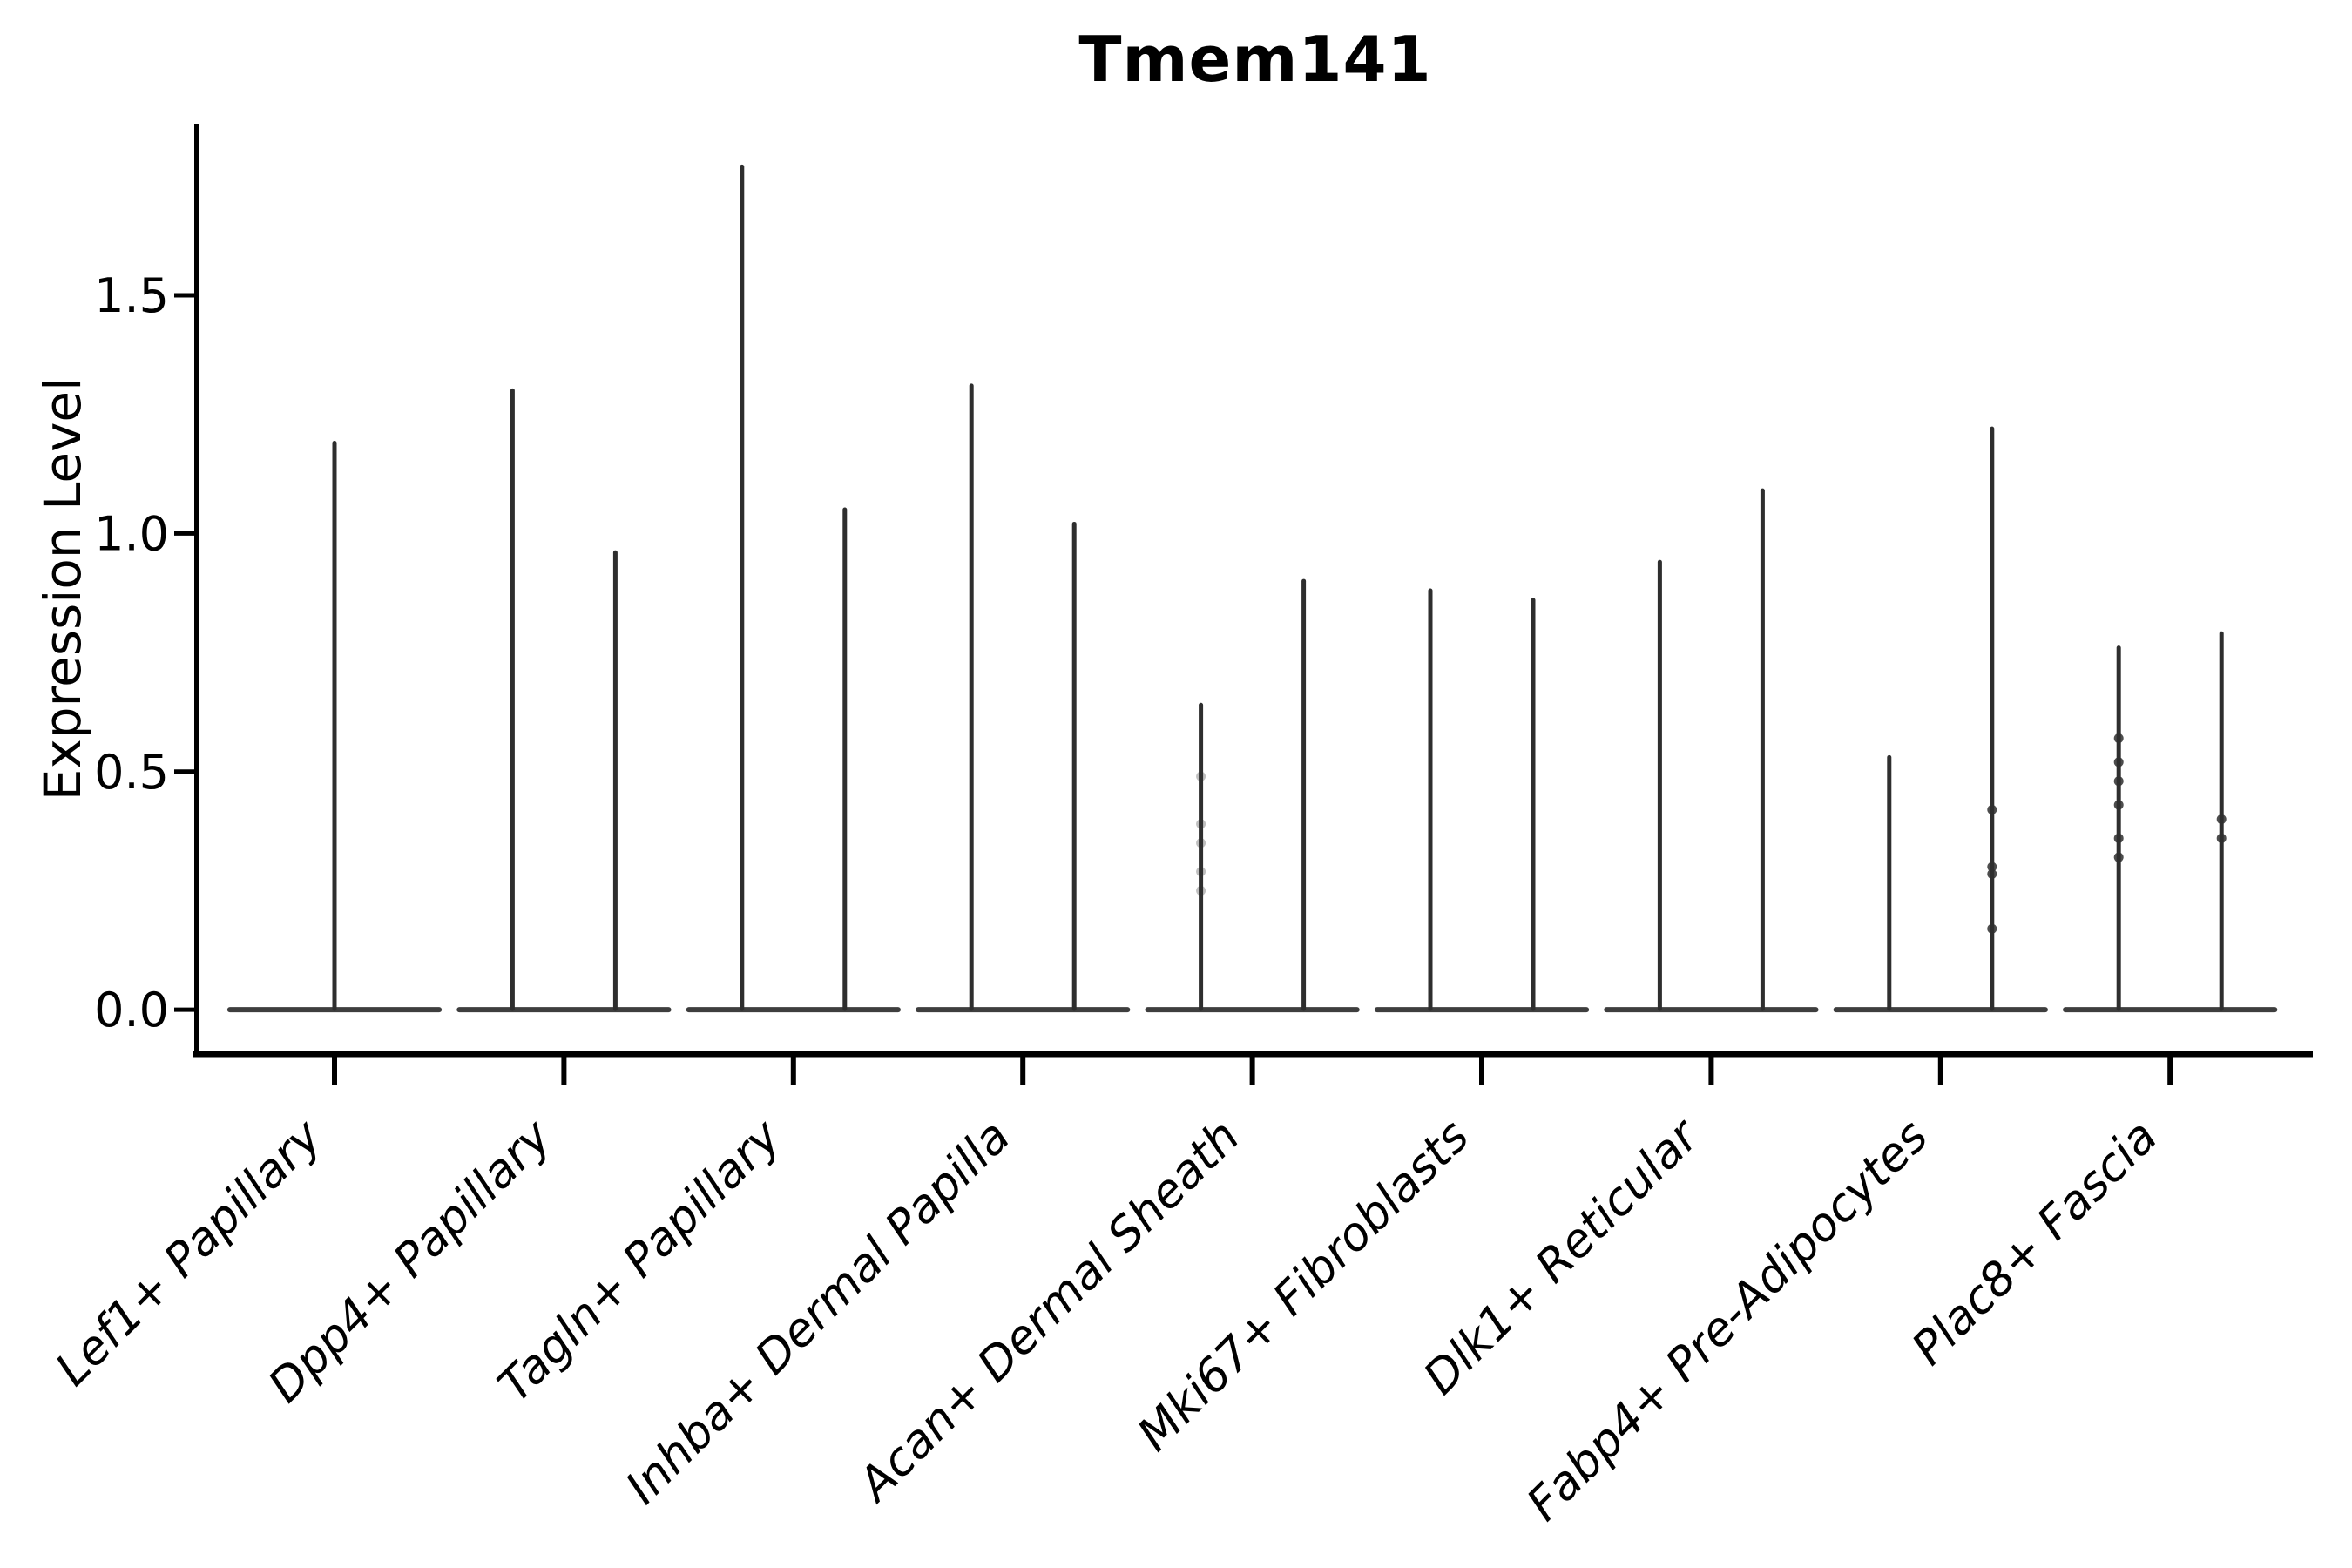 This screenshot has width=2352, height=1568. Describe the element at coordinates (1048, 1311) in the screenshot. I see `x-category-label: Acan+ Dermal Sheath` at that location.